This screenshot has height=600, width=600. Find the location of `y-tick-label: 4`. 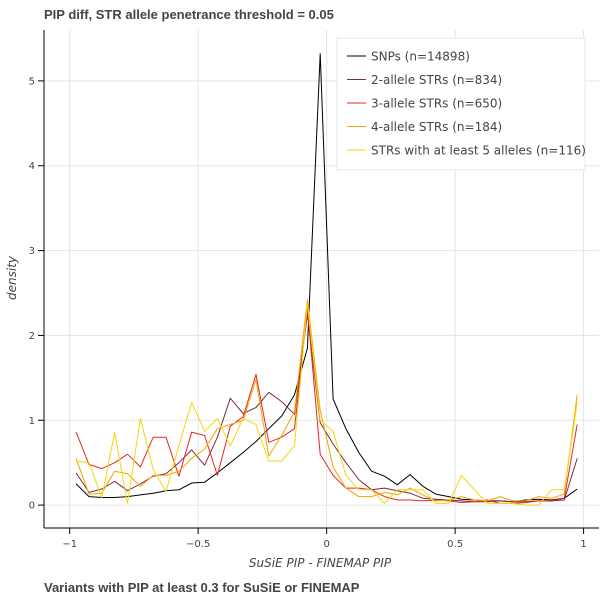

y-tick-label: 4 is located at coordinates (32, 166).